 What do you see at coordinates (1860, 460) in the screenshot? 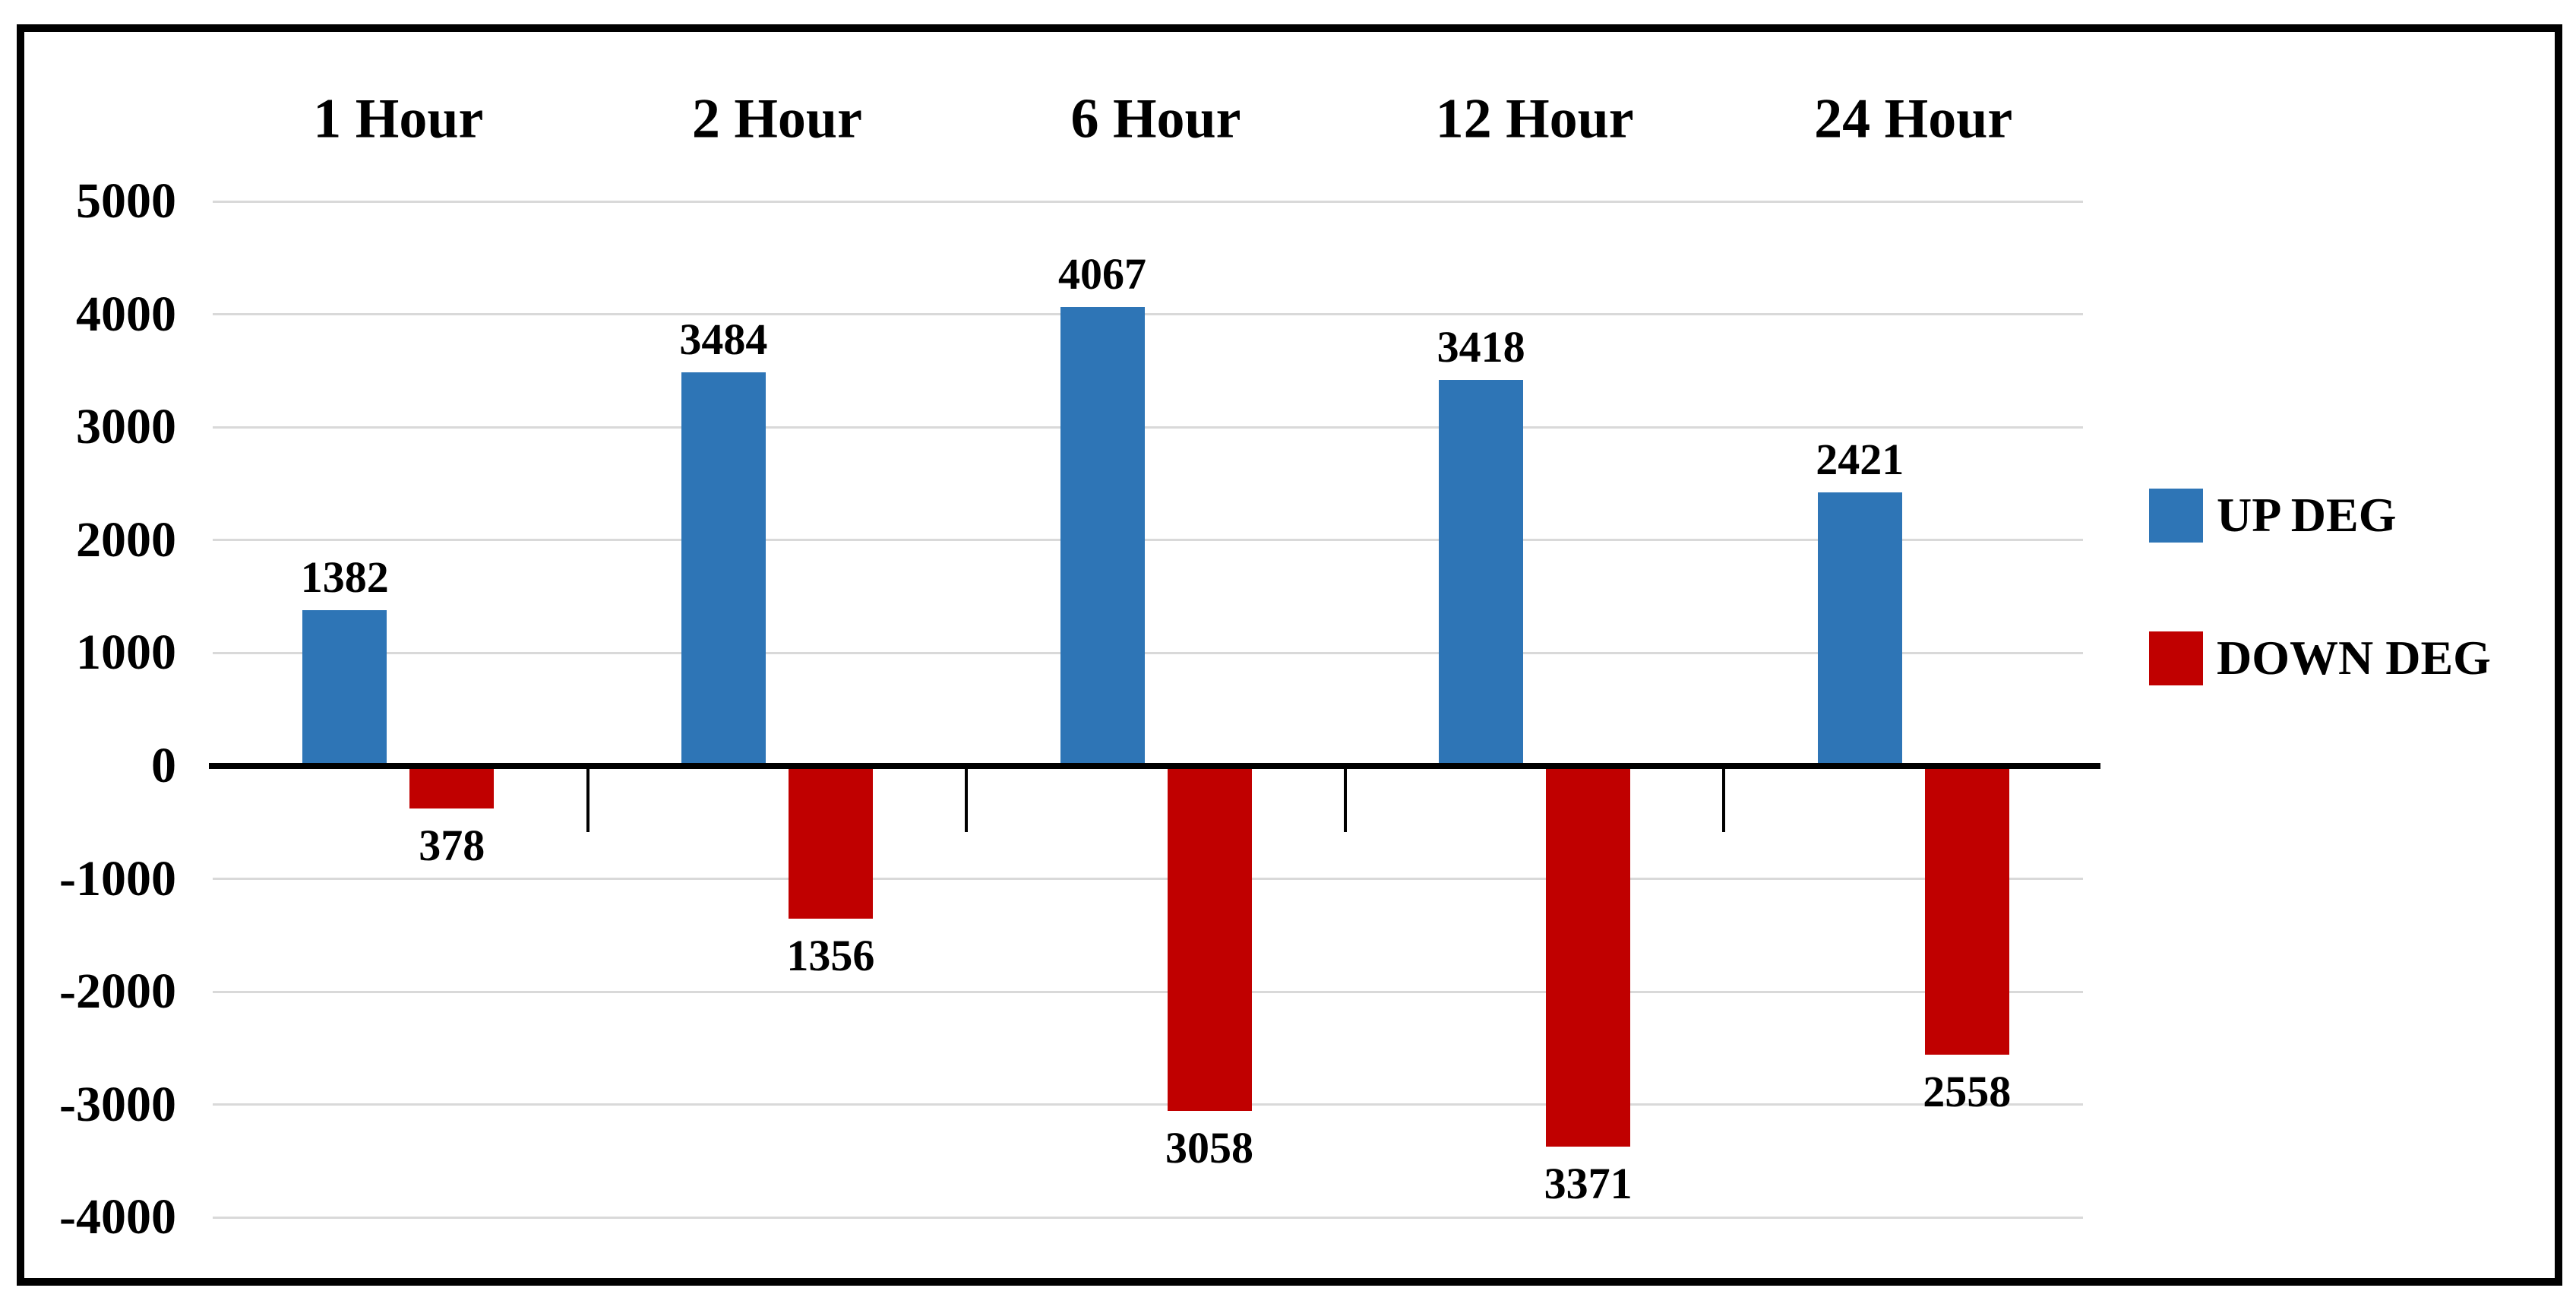
I see `bar-value-label-up: 2421` at bounding box center [1860, 460].